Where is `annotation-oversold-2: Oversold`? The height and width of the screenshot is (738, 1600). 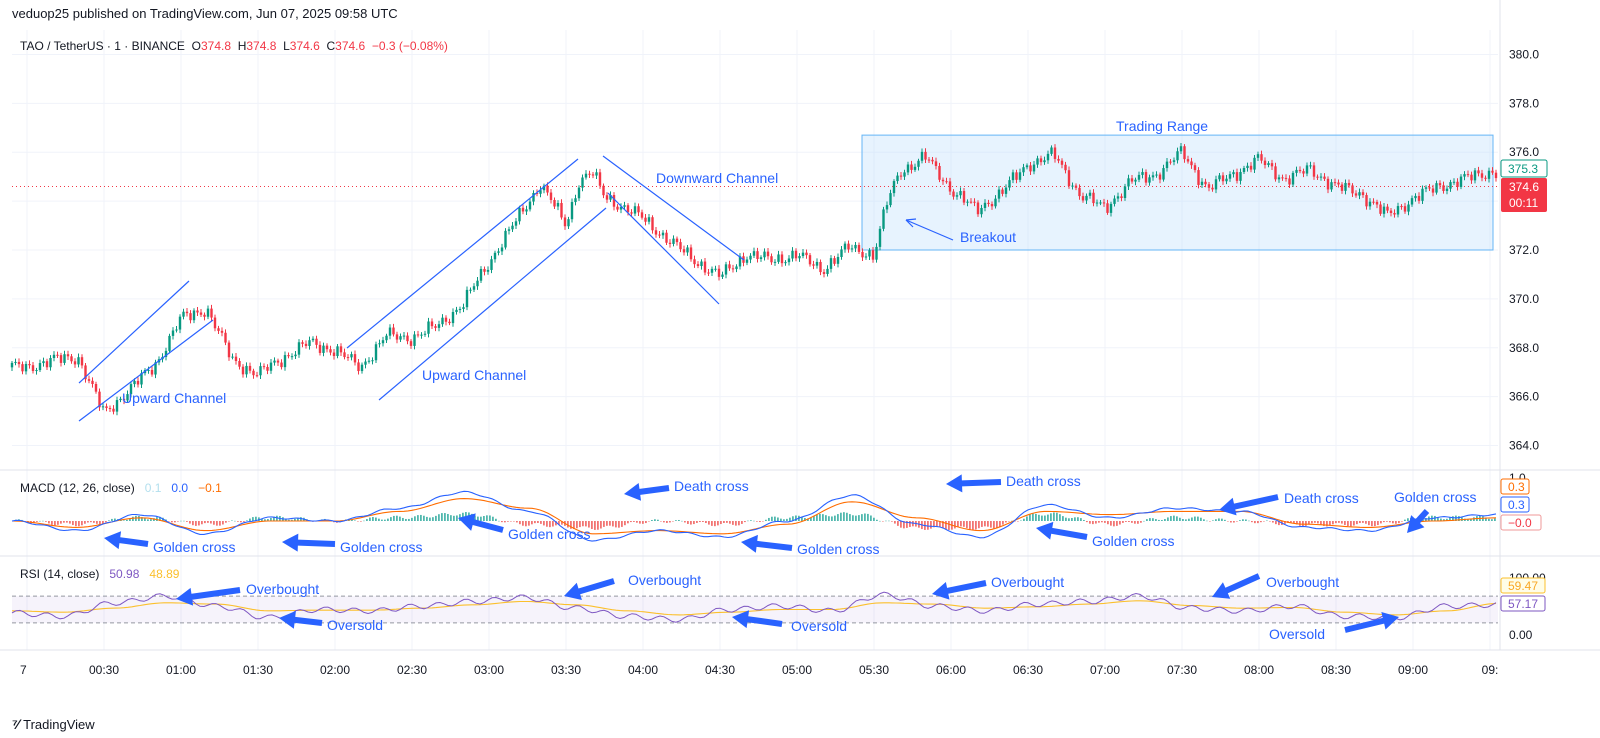 annotation-oversold-2: Oversold is located at coordinates (819, 626).